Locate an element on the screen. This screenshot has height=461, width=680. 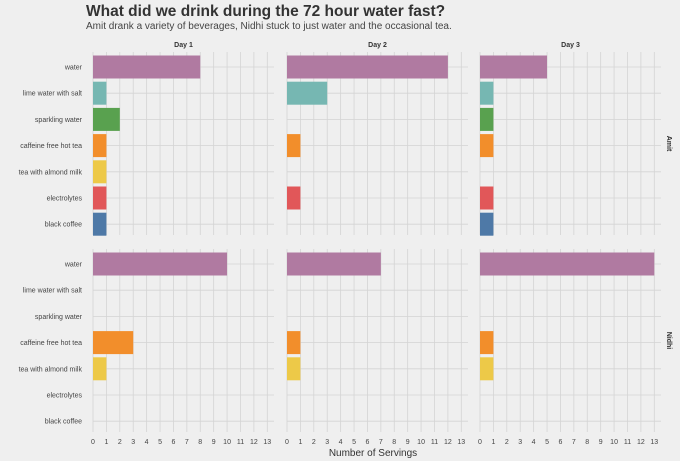
bar-nidhi-day-3-water is located at coordinates (567, 264).